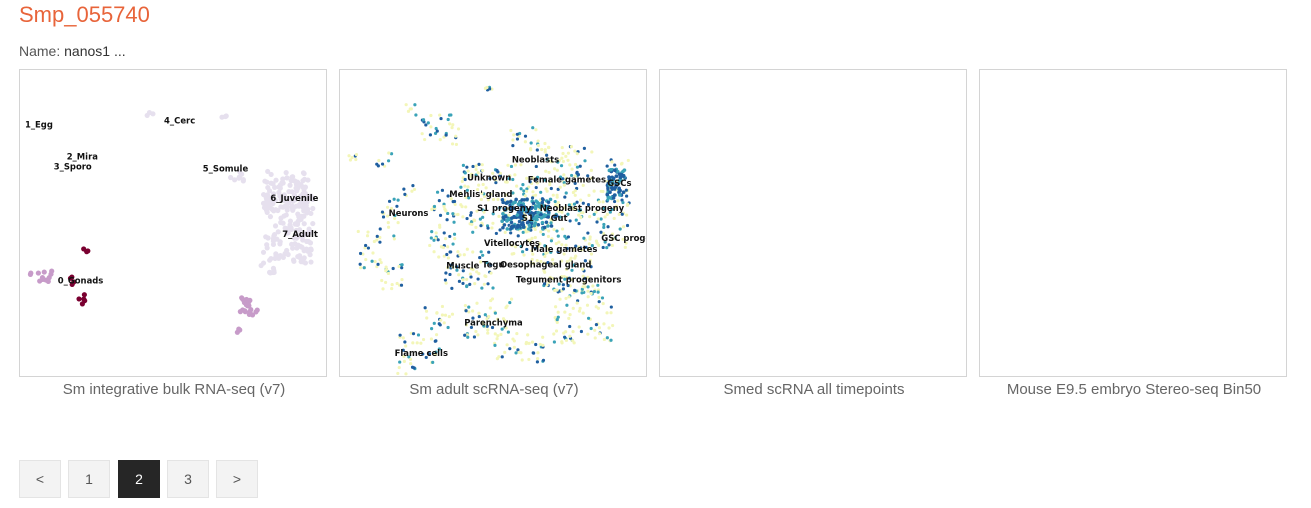 This screenshot has height=508, width=1311. What do you see at coordinates (1133, 223) in the screenshot?
I see `mouse-stereoseq-plot-card` at bounding box center [1133, 223].